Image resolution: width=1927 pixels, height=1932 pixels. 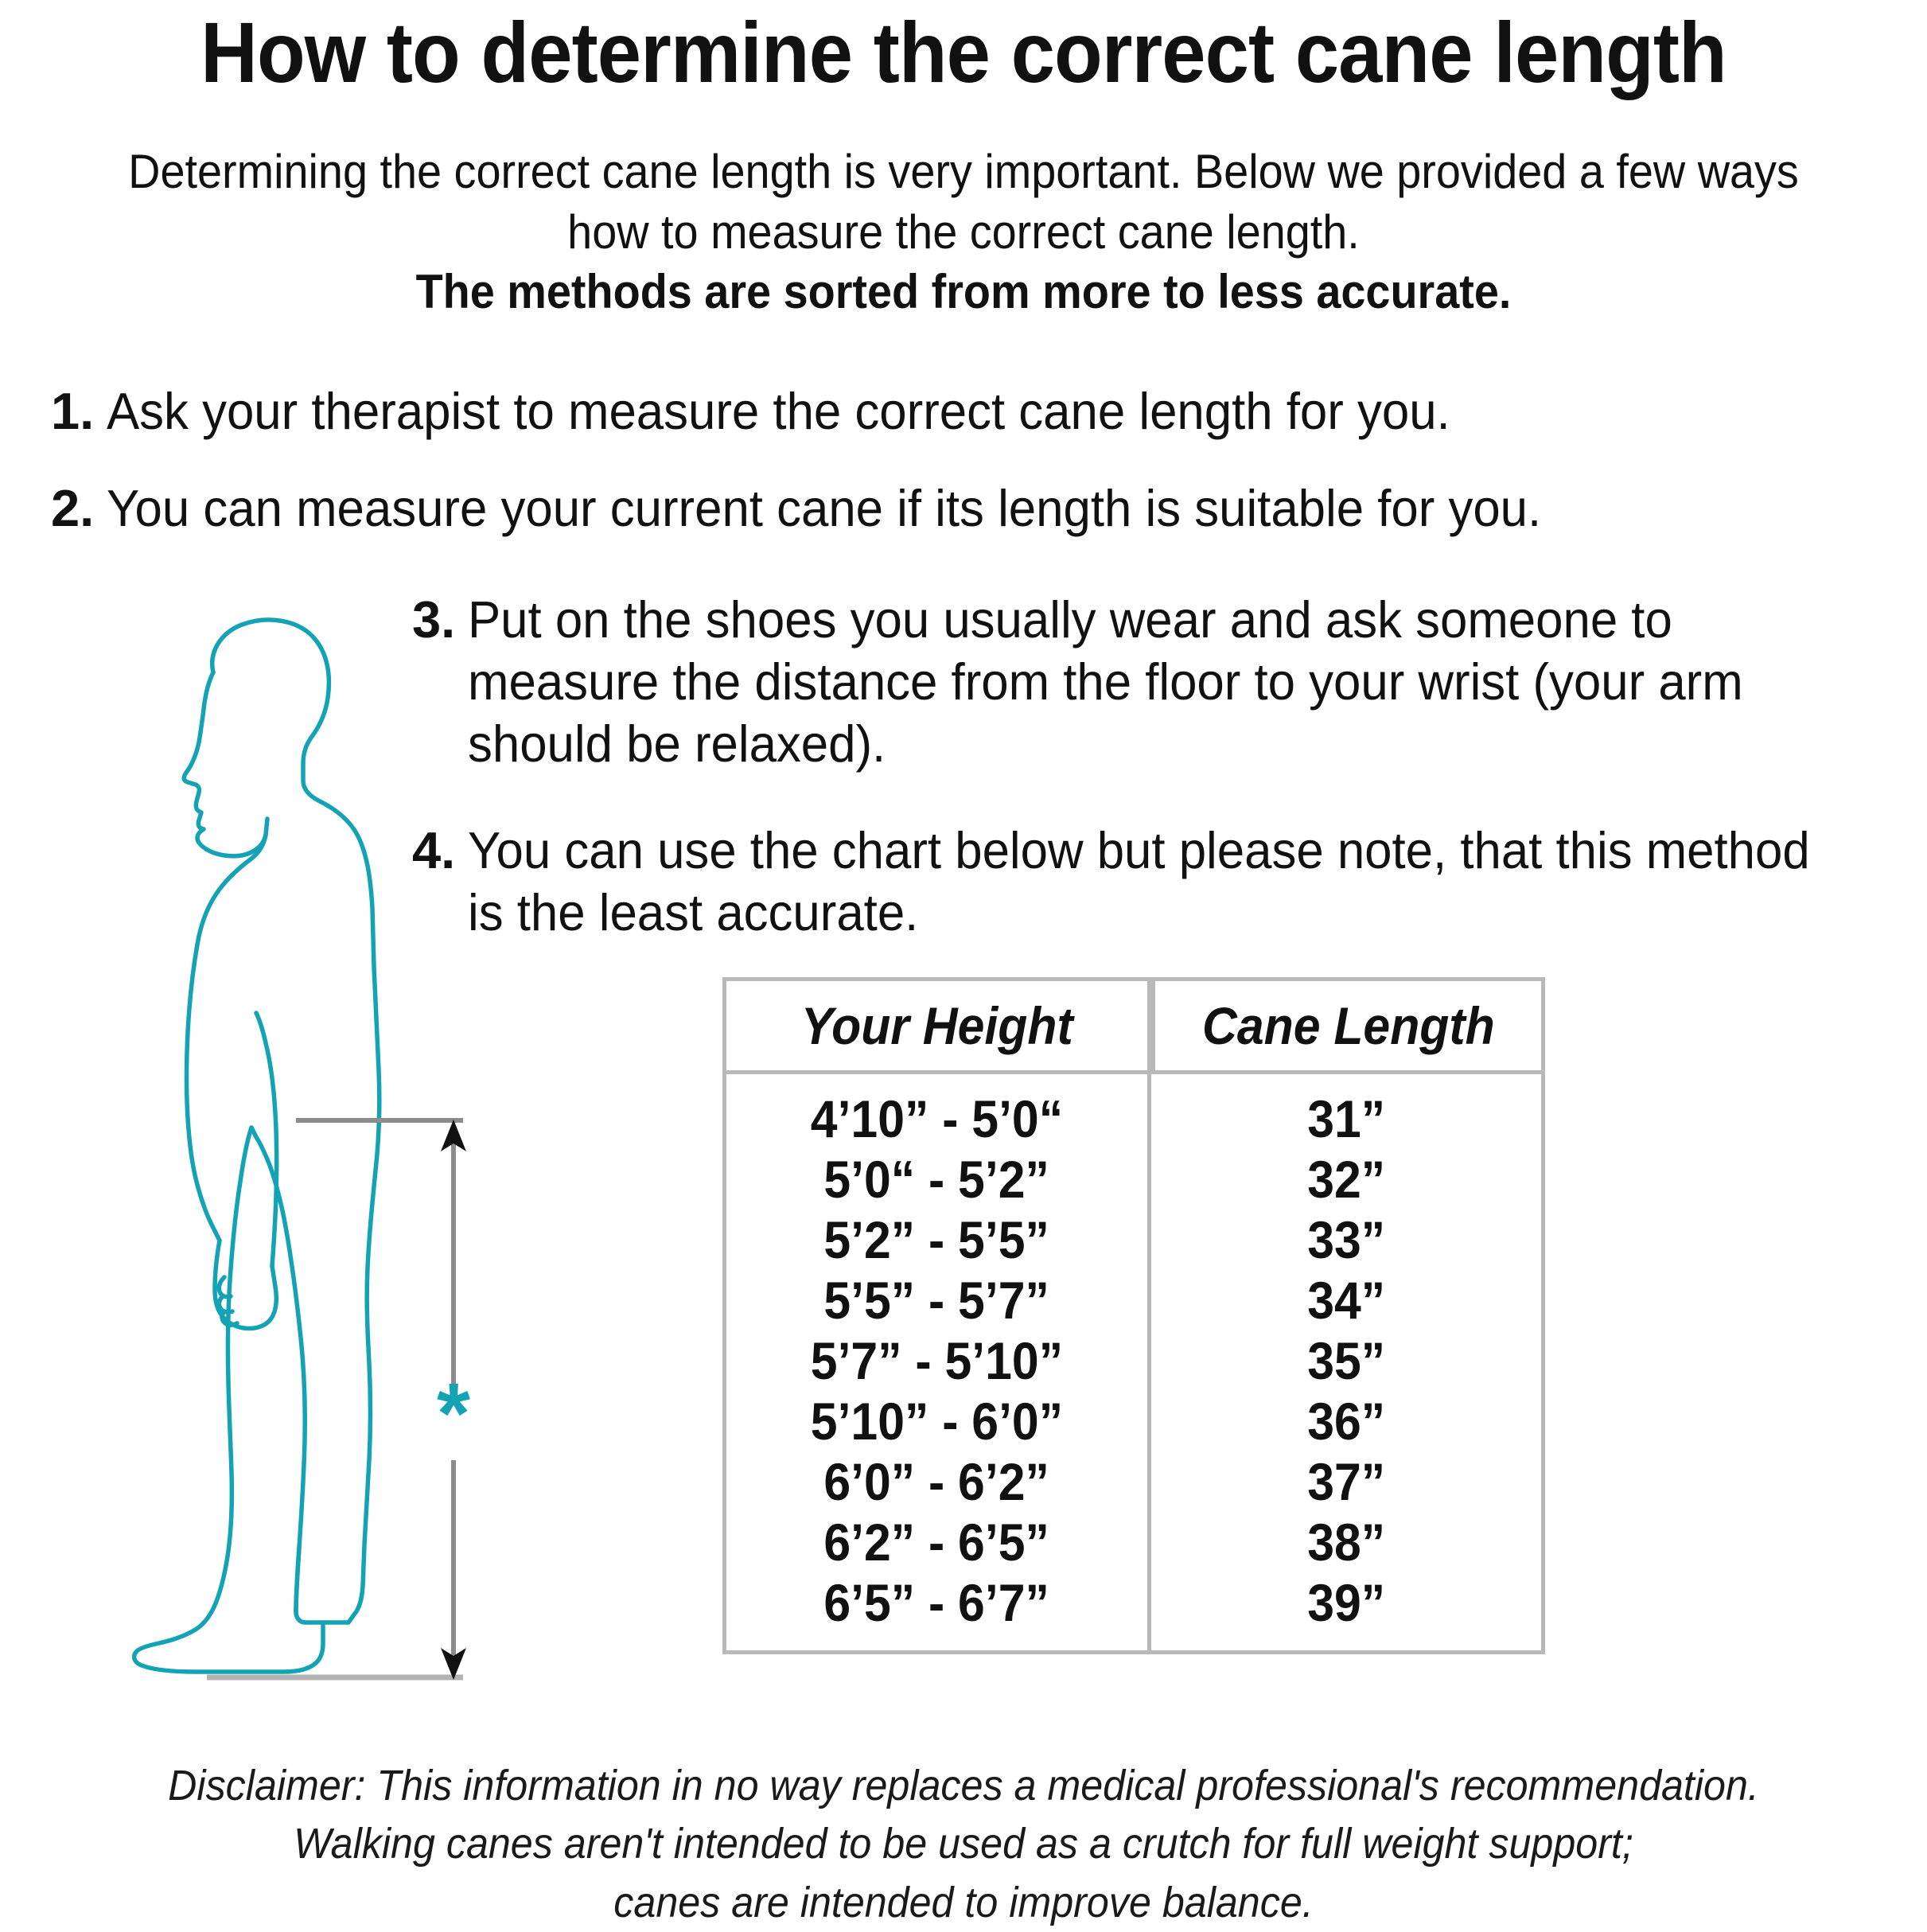 I want to click on table-row: 6’0” - 6’2” 37”, so click(x=1134, y=1481).